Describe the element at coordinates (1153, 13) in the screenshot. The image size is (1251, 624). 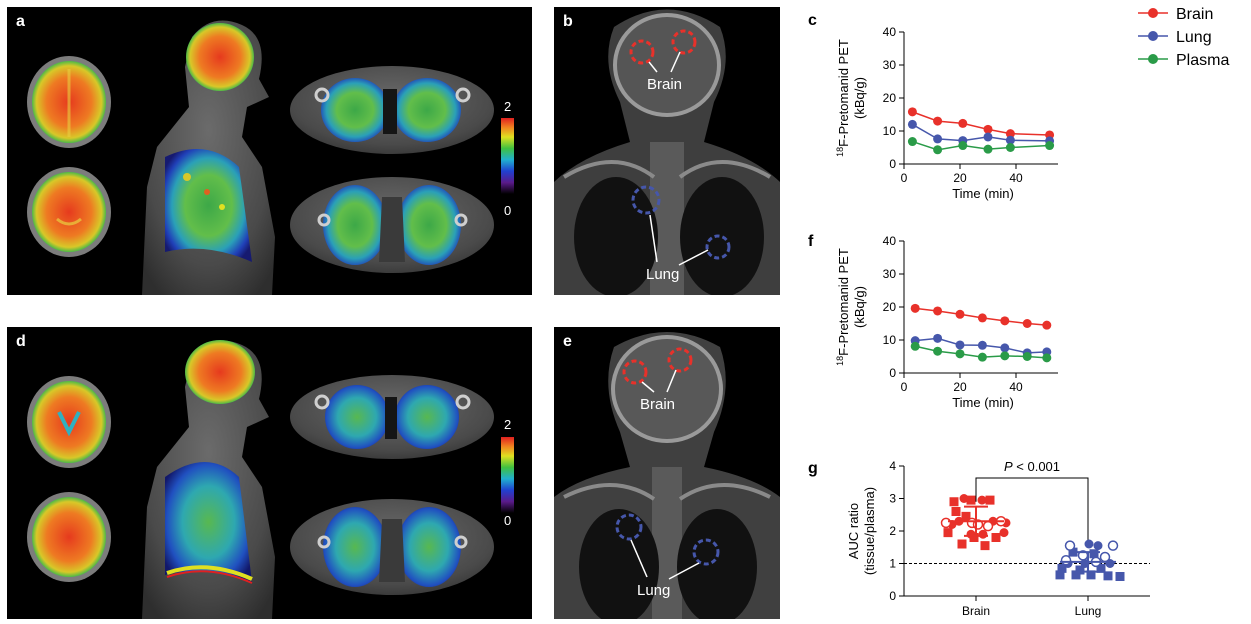
I see `legend-marker-brain` at that location.